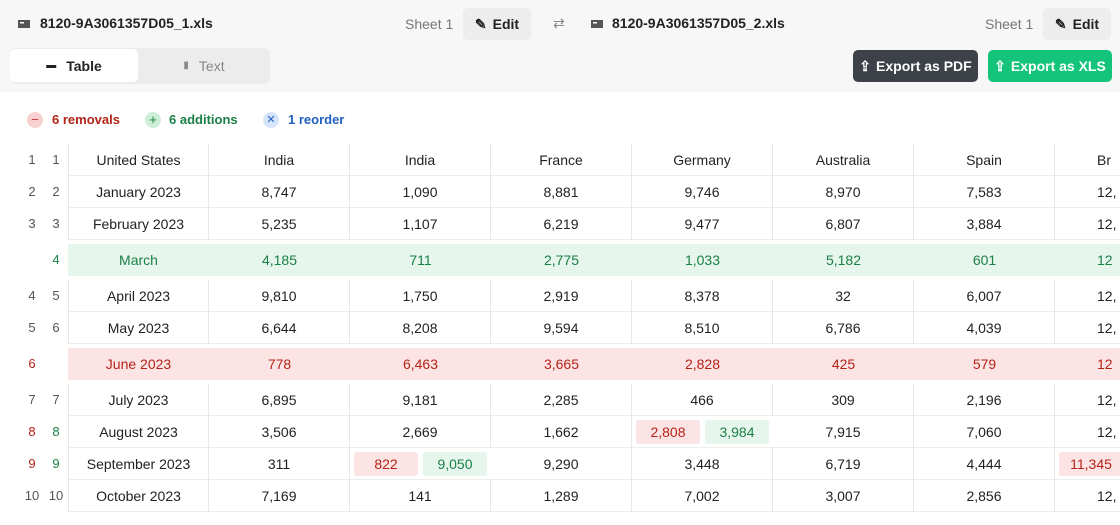  What do you see at coordinates (279, 260) in the screenshot?
I see `table-cell: 4,185` at bounding box center [279, 260].